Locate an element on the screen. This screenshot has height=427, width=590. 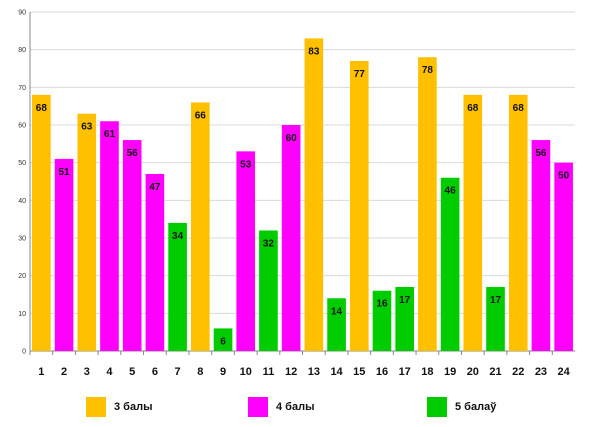
y-tick-label: 90 is located at coordinates (22, 13).